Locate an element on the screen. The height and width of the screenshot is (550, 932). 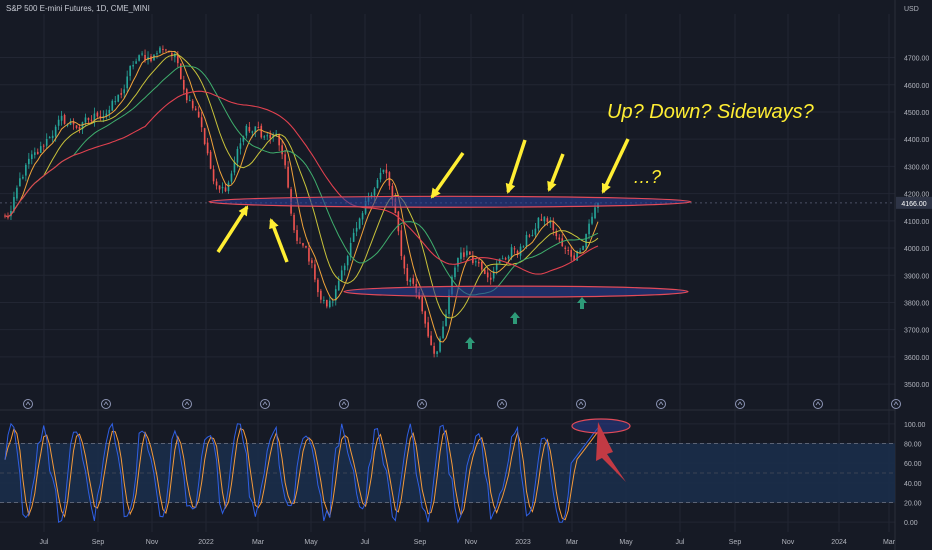
stoch-tick-label: 20.00 is located at coordinates (913, 504).